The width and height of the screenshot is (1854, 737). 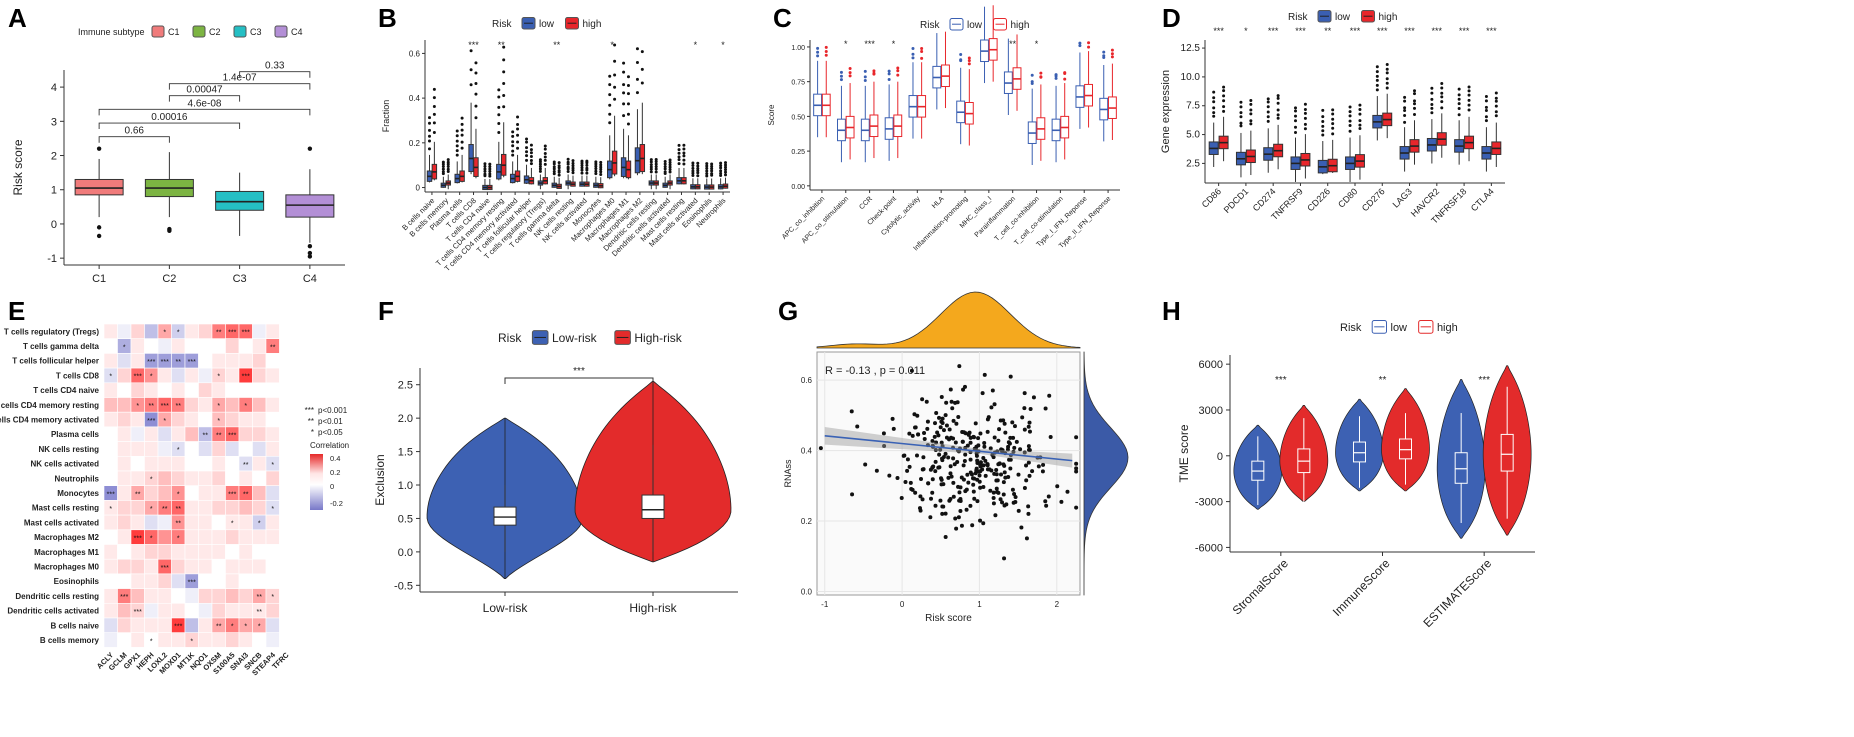 I want to click on y-tick-label: 0.4, so click(x=415, y=98).